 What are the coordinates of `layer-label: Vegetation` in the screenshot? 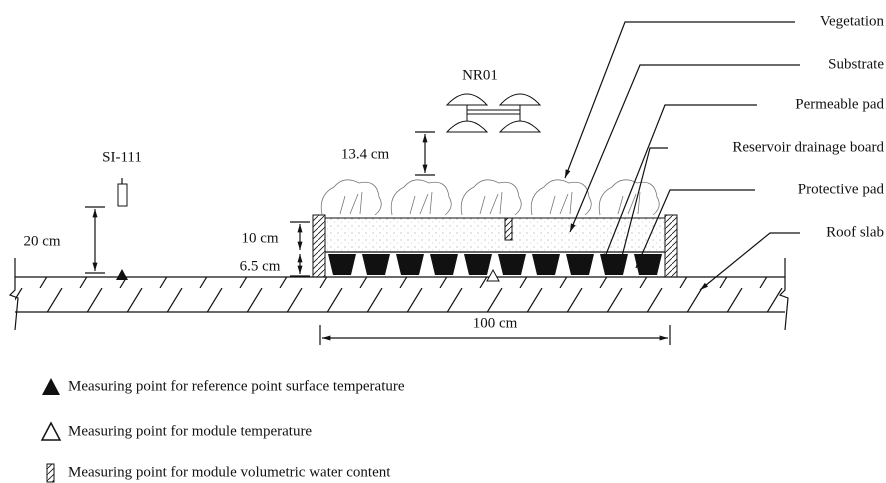 It's located at (852, 21).